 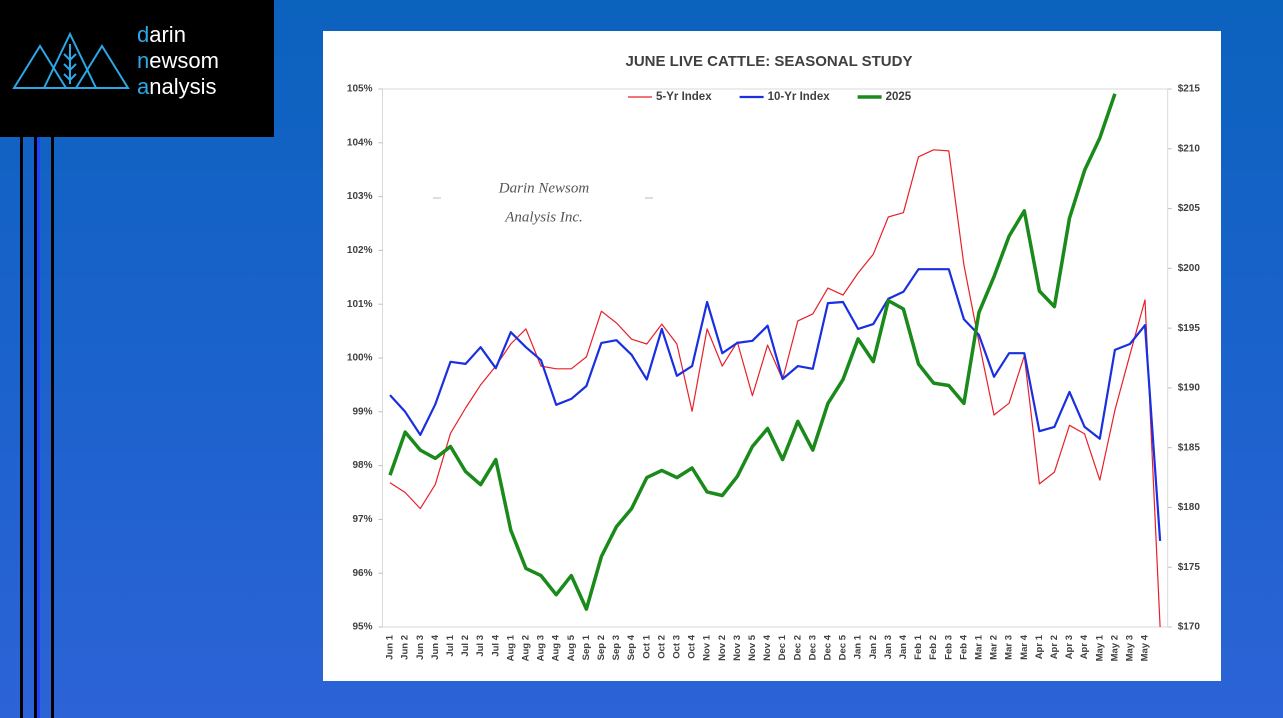 What do you see at coordinates (661, 647) in the screenshot?
I see `x-tick-label: Oct 2` at bounding box center [661, 647].